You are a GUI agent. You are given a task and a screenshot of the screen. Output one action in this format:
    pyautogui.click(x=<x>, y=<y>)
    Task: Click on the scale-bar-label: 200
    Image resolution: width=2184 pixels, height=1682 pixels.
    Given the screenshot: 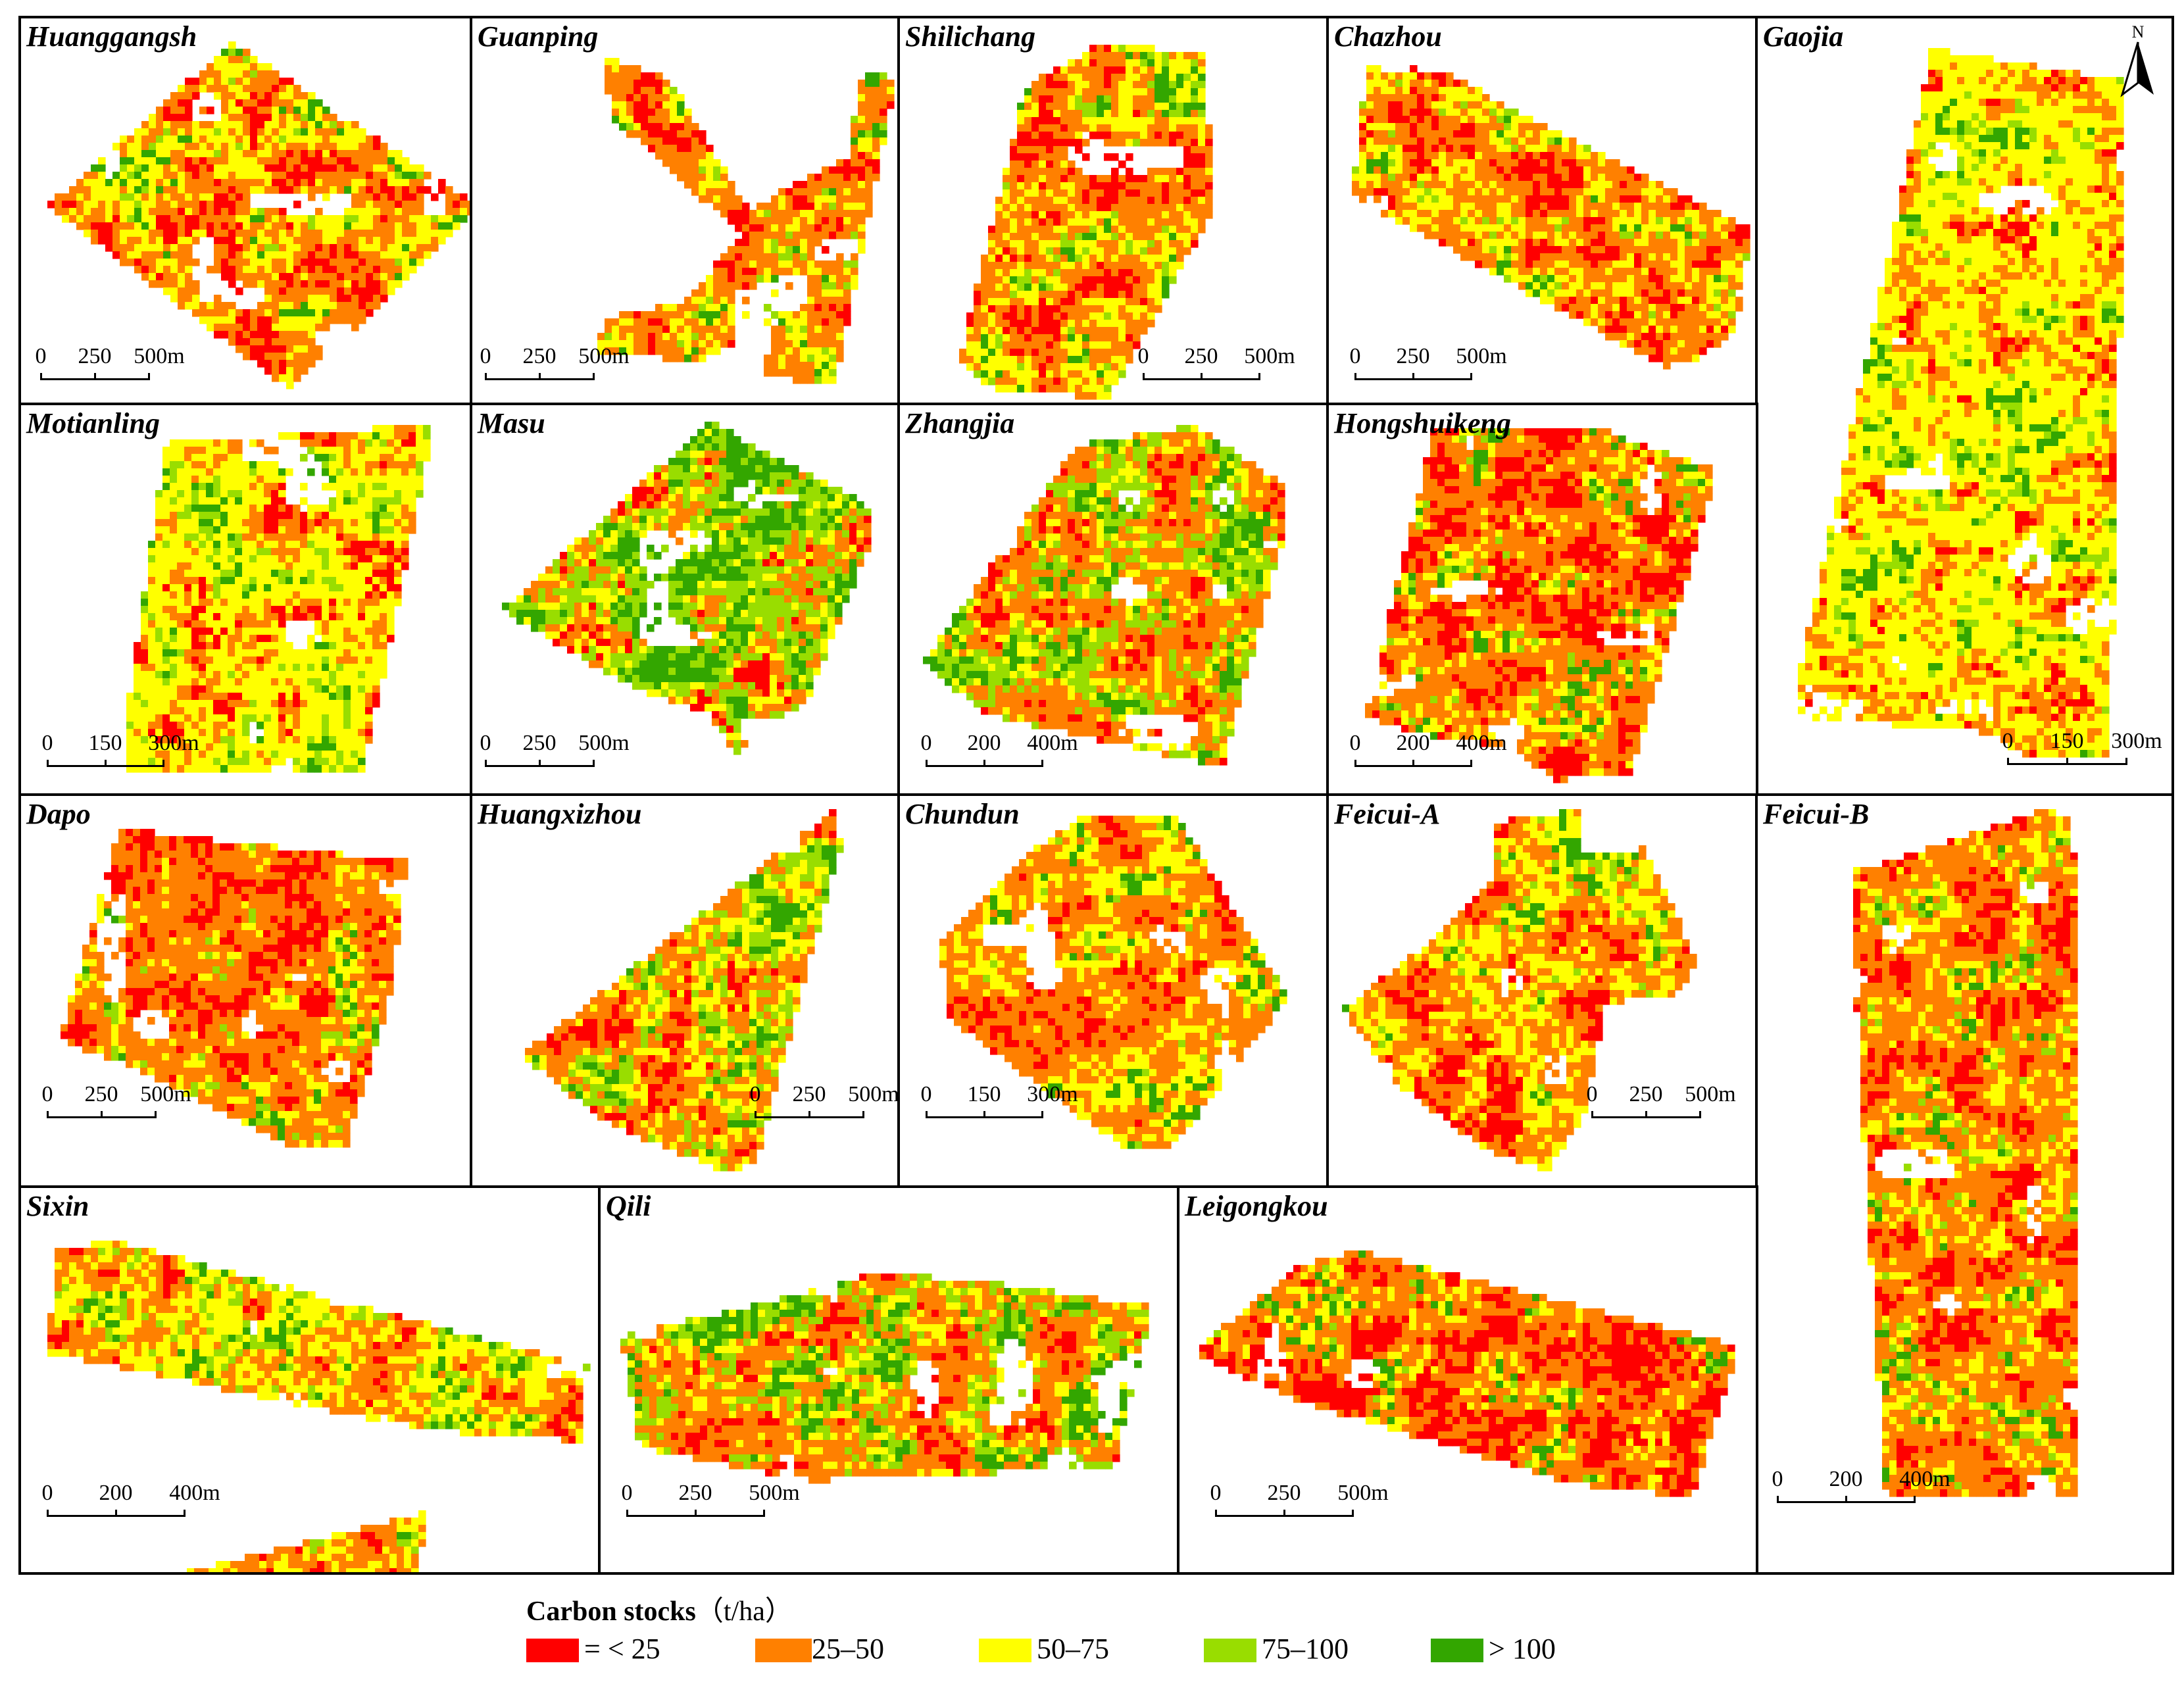 What is the action you would take?
    pyautogui.click(x=1413, y=744)
    